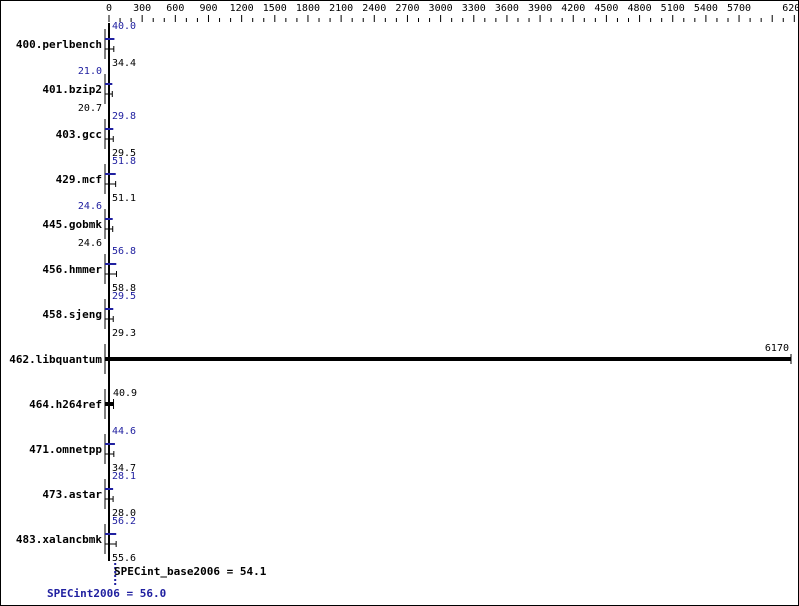 This screenshot has height=606, width=799. I want to click on x-tick-label: 1200, so click(242, 8).